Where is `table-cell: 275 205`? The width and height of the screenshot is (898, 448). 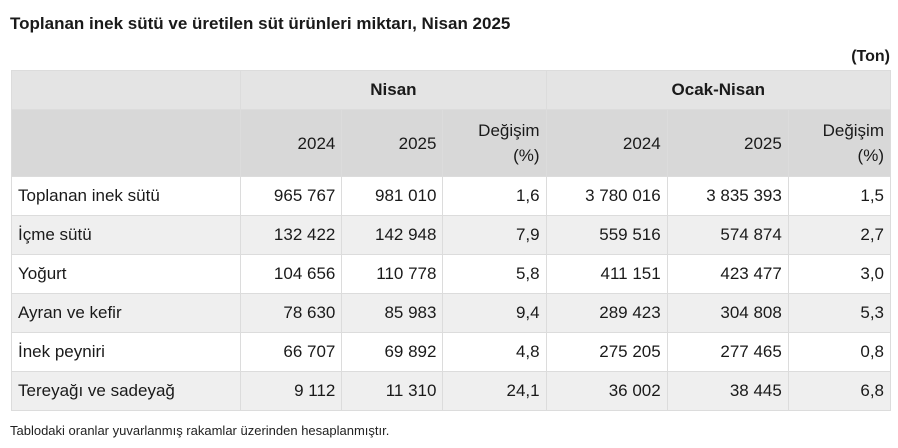
table-cell: 275 205 is located at coordinates (606, 352).